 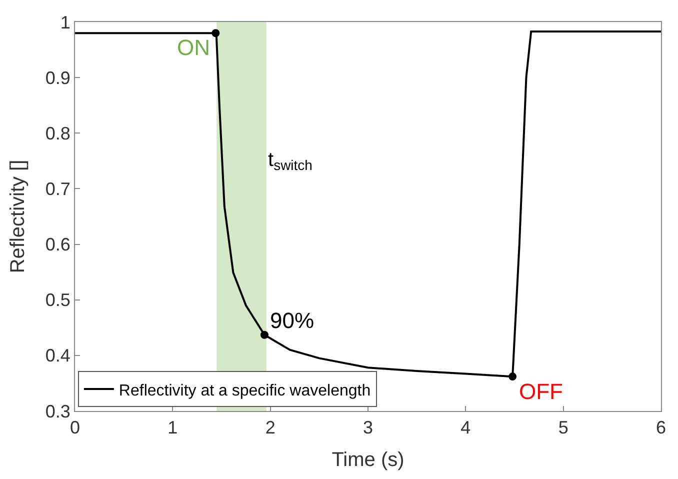 I want to click on y-tick-label: 1, so click(x=65, y=22).